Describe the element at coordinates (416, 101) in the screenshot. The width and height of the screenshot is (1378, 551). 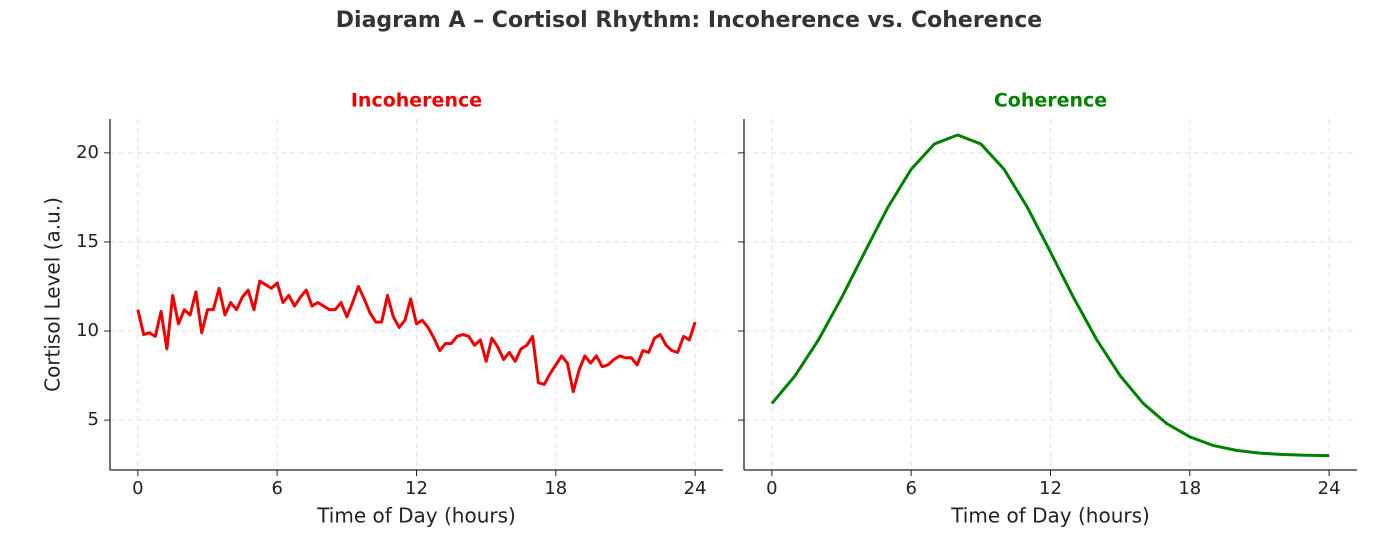
I see `subplot-title: Incoherence` at that location.